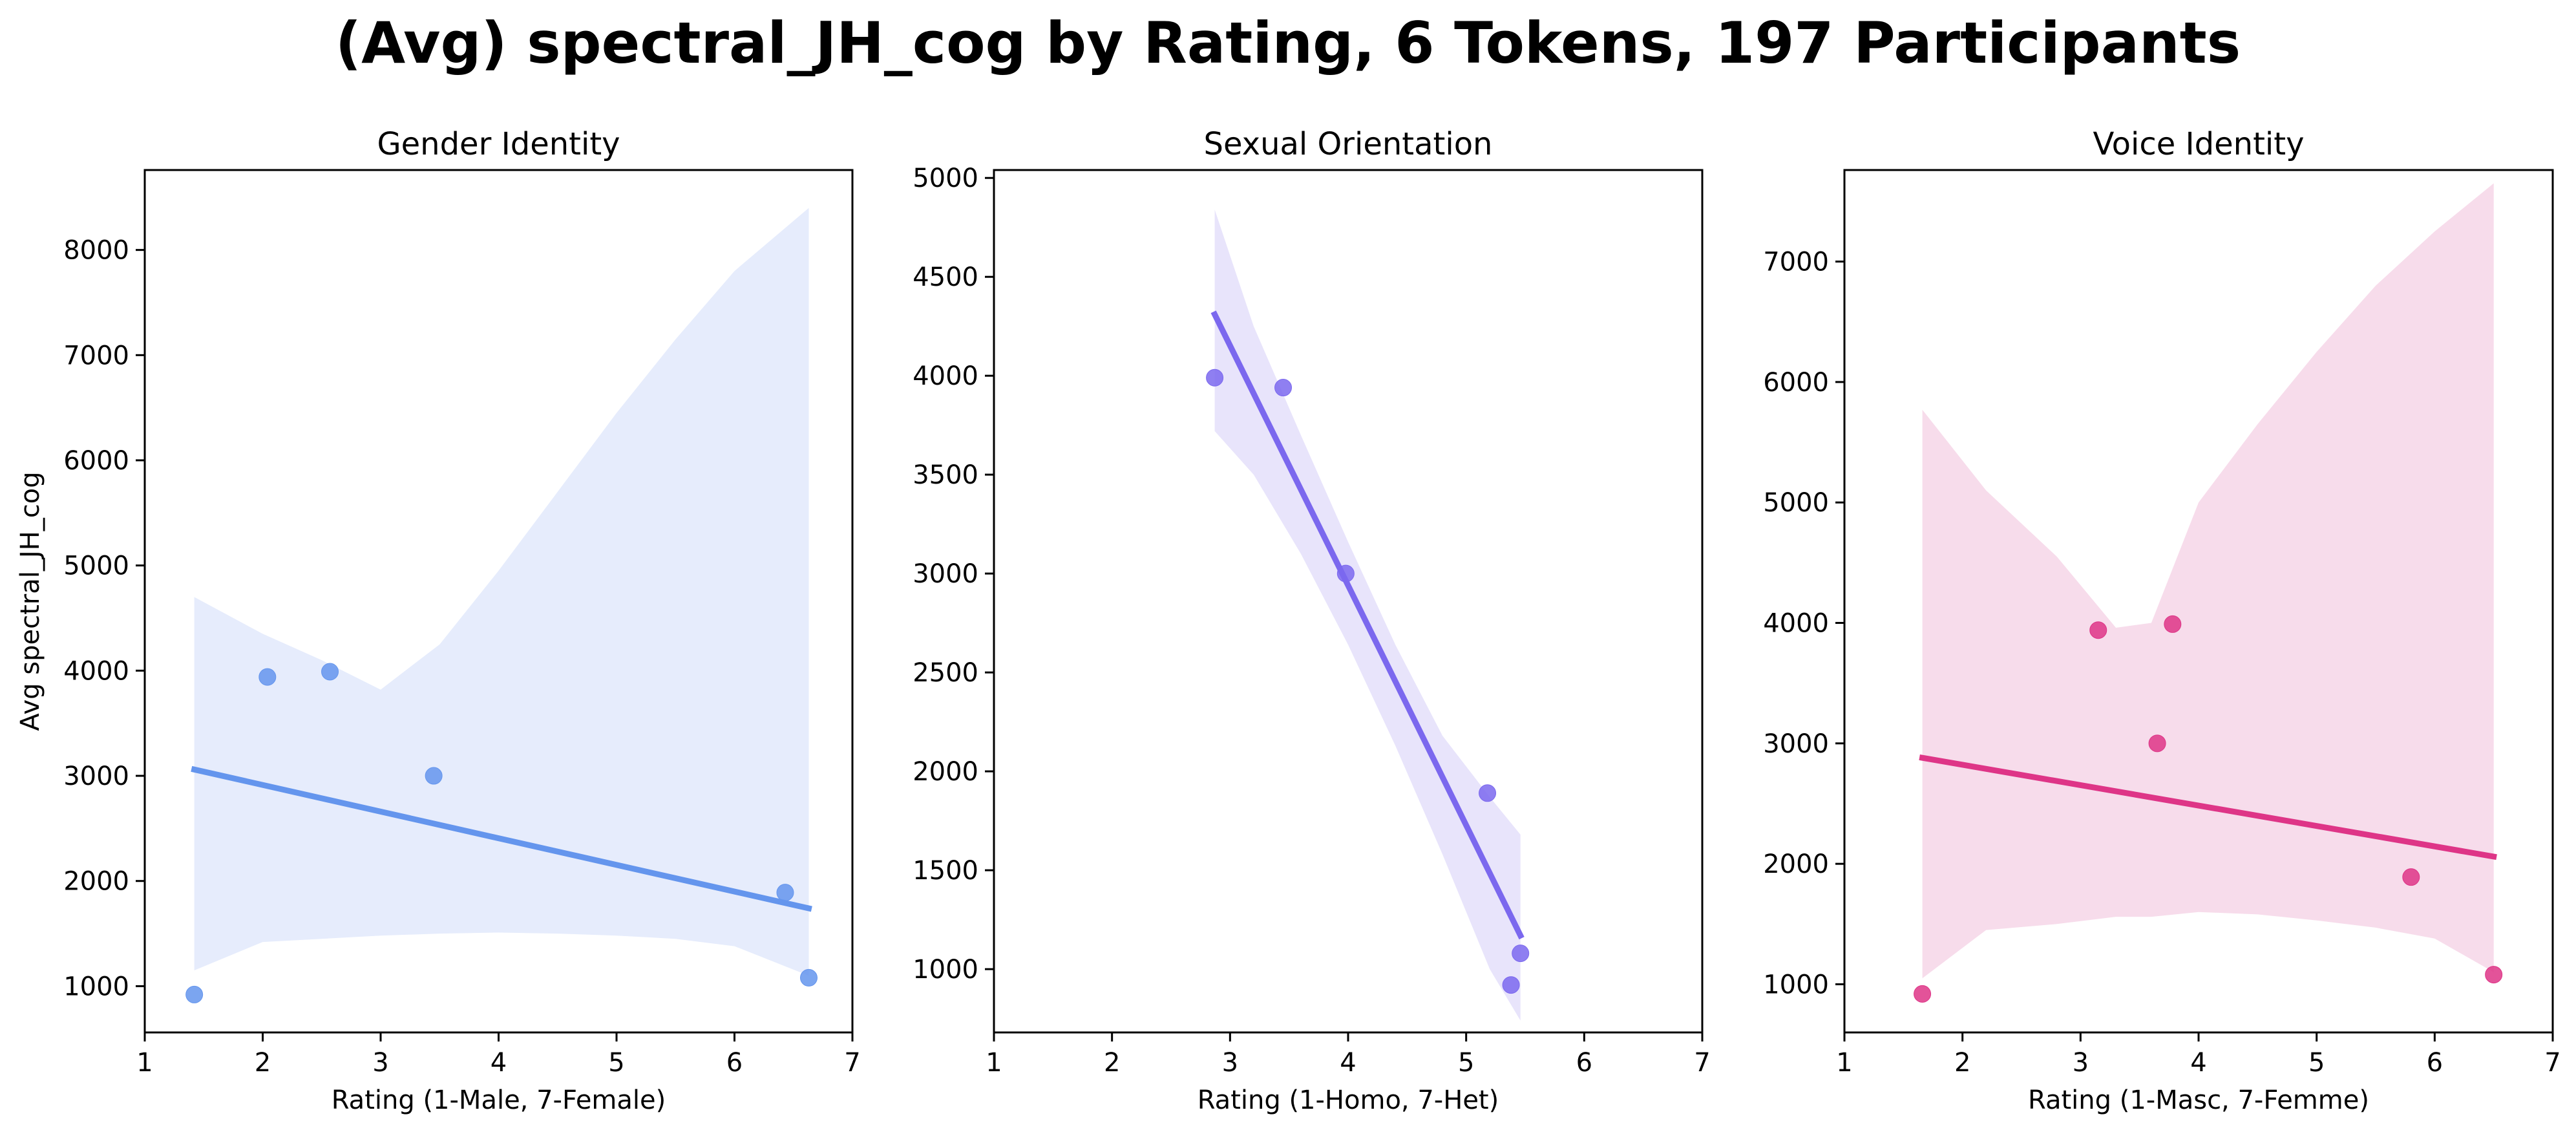 This screenshot has height=1132, width=2576. I want to click on y-tick-label: 4500, so click(945, 277).